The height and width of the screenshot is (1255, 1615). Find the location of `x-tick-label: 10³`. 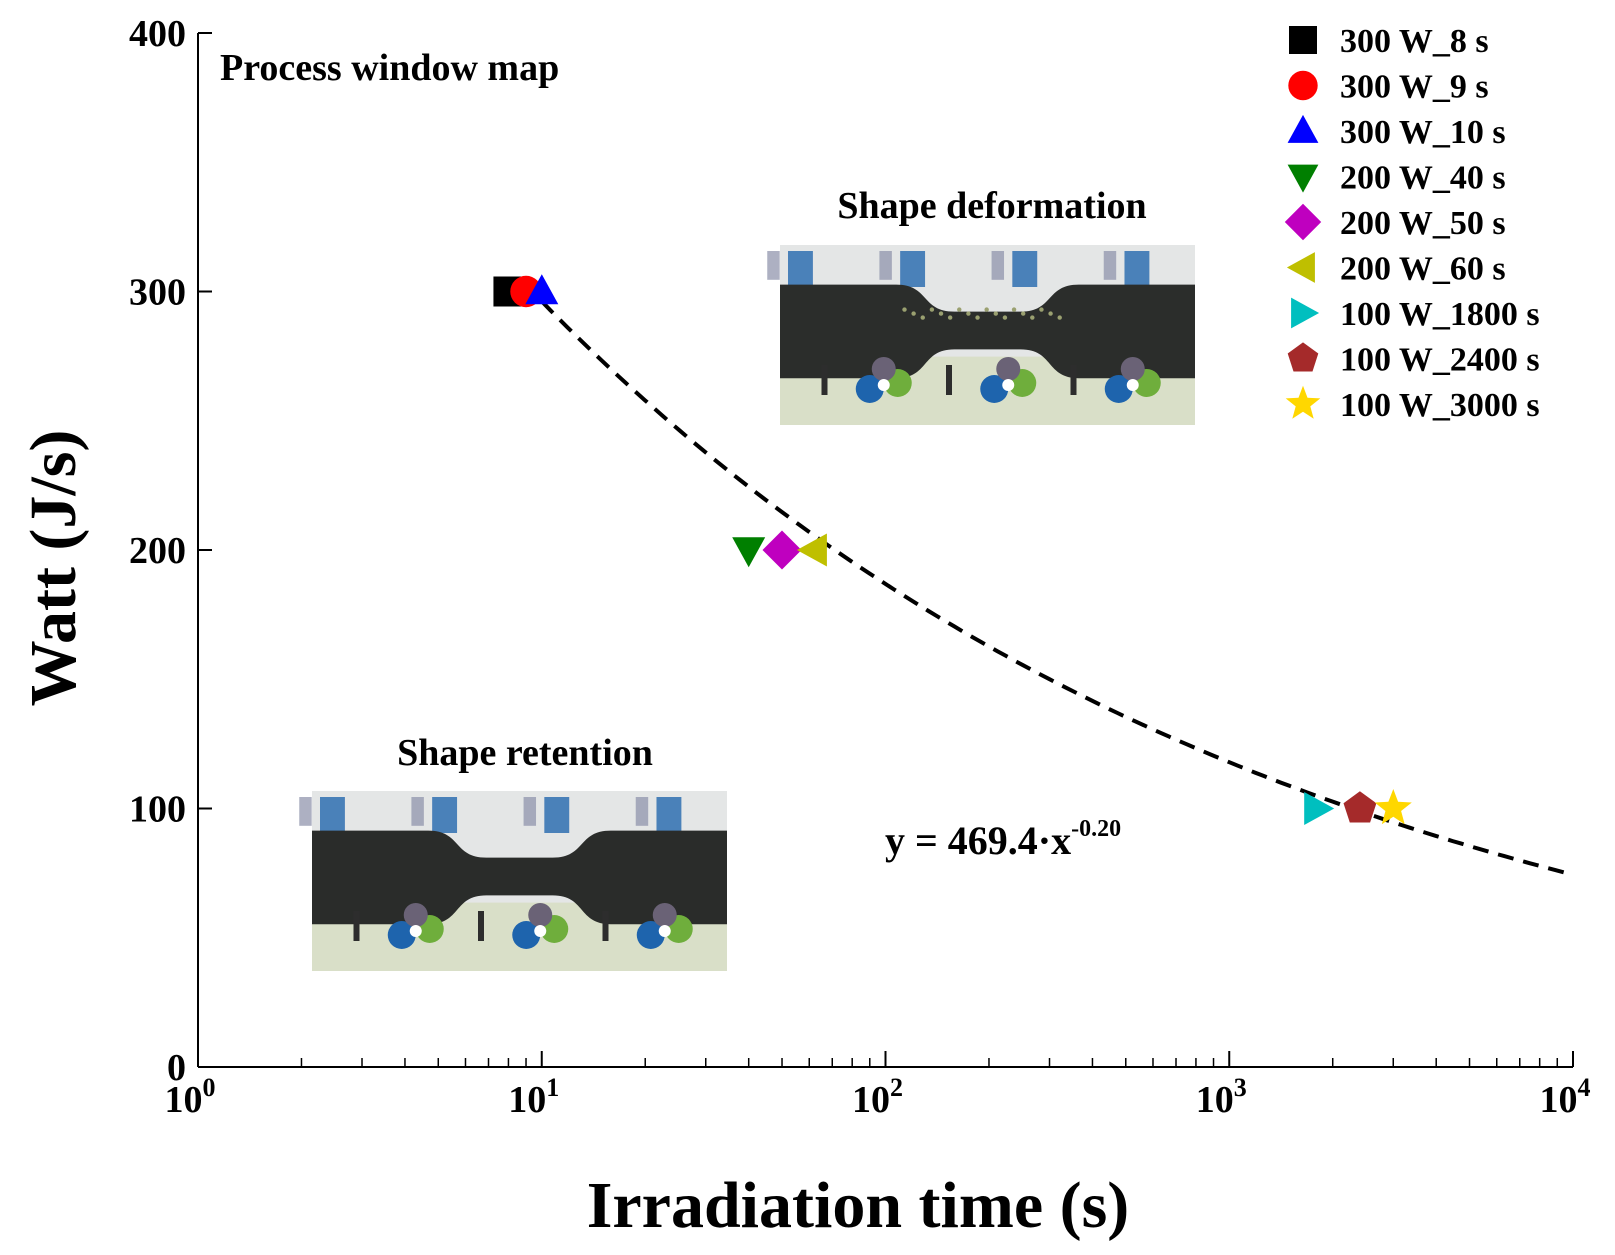

x-tick-label: 10³ is located at coordinates (1221, 1097).